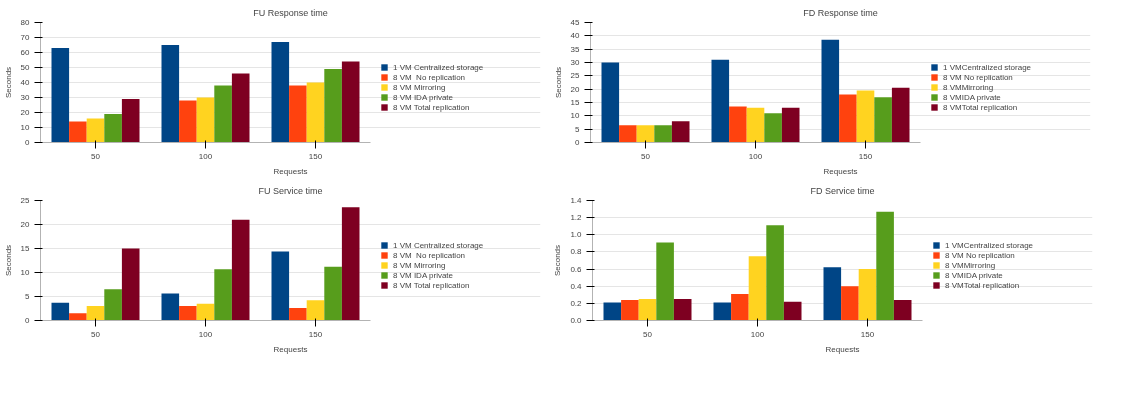 The image size is (1136, 412). Describe the element at coordinates (575, 22) in the screenshot. I see `y-tick-label: 45` at that location.